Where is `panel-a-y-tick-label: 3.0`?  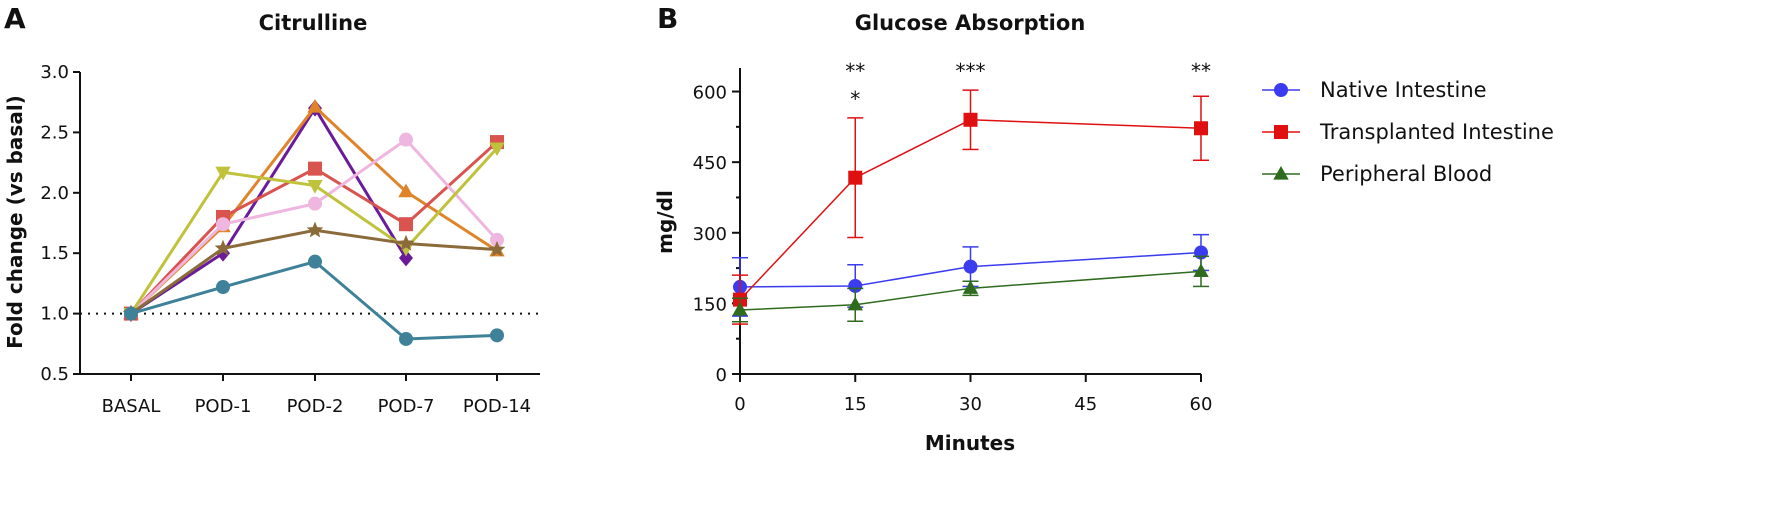
panel-a-y-tick-label: 3.0 is located at coordinates (54, 72).